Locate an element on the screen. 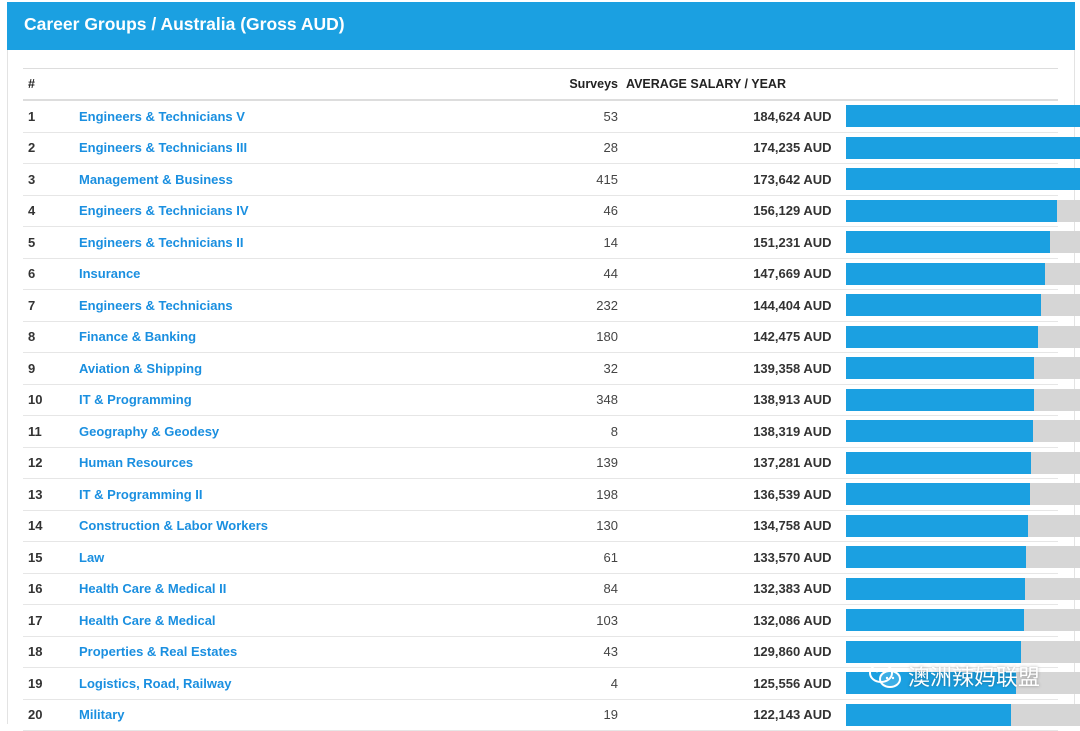  row-salary: 173,642 AUD is located at coordinates (729, 180).